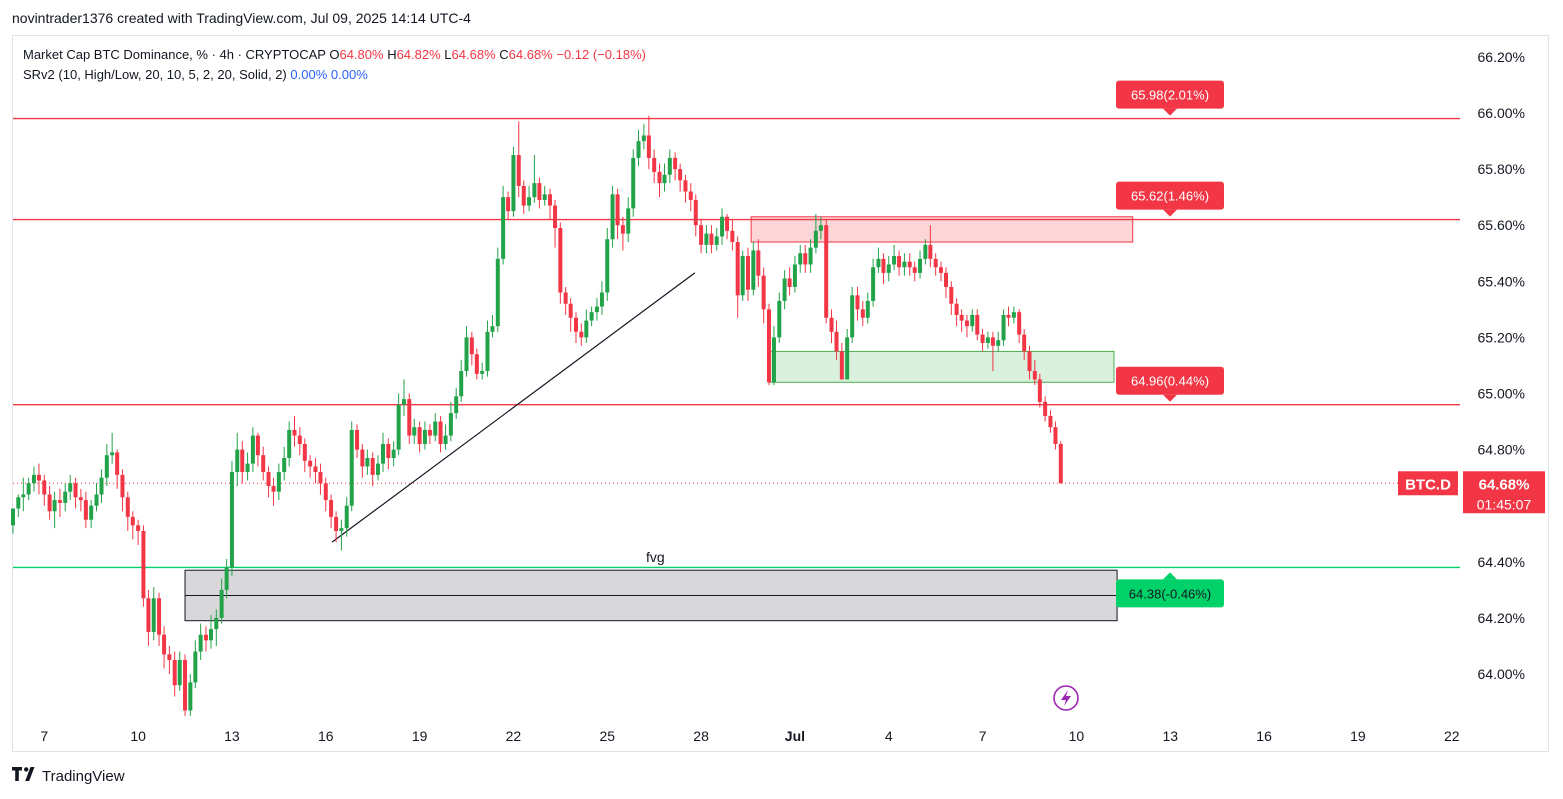 The width and height of the screenshot is (1563, 799). What do you see at coordinates (1170, 384) in the screenshot?
I see `level-badge-2: 64.96(0.44%)` at bounding box center [1170, 384].